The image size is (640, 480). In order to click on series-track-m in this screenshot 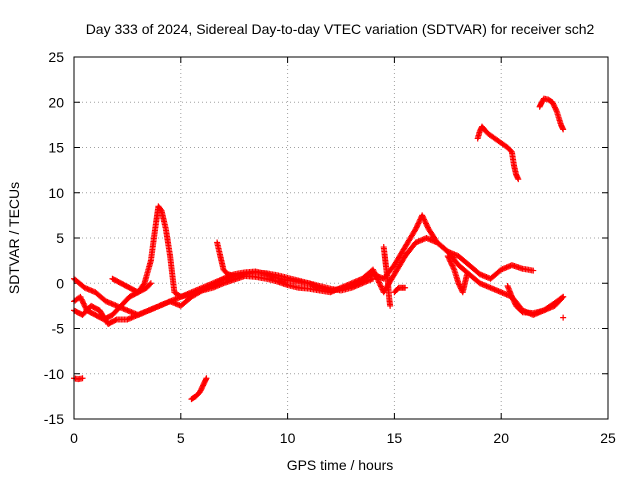, I will do `click(551, 114)`.